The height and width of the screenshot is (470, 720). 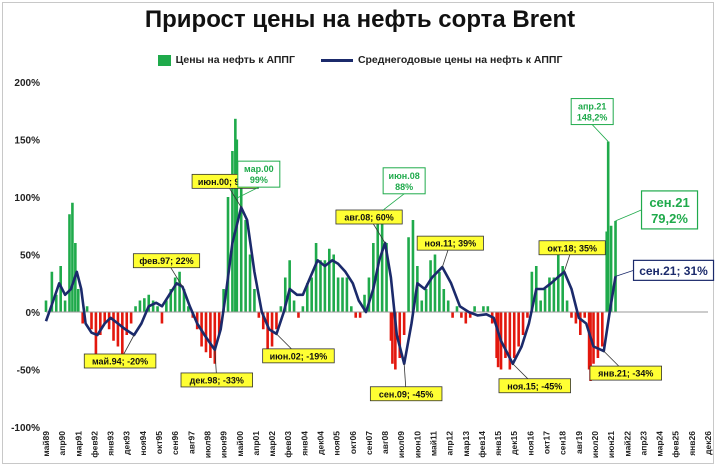 I want to click on x-tick-label: сен96, so click(x=175, y=443).